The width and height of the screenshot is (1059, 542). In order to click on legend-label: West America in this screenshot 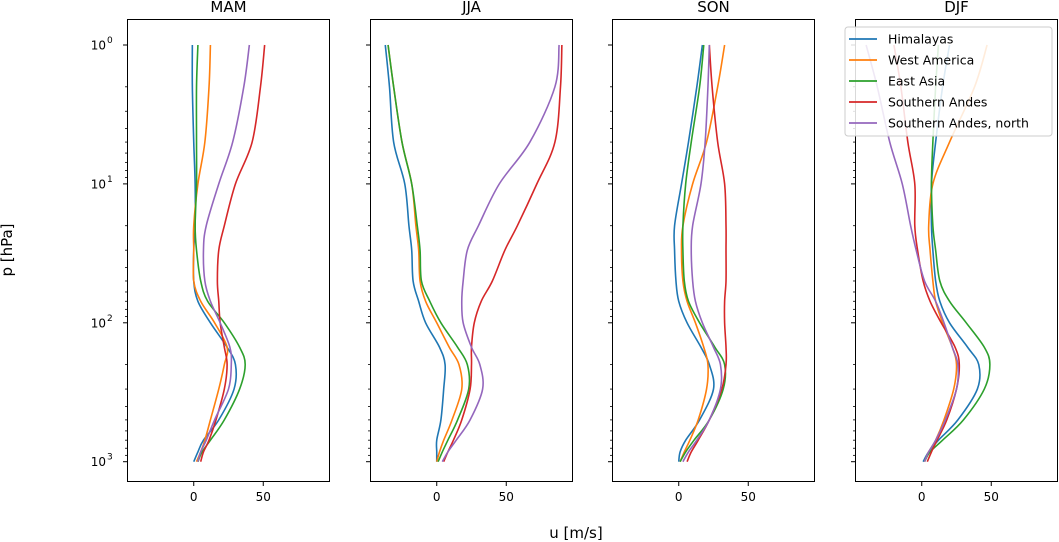, I will do `click(931, 60)`.